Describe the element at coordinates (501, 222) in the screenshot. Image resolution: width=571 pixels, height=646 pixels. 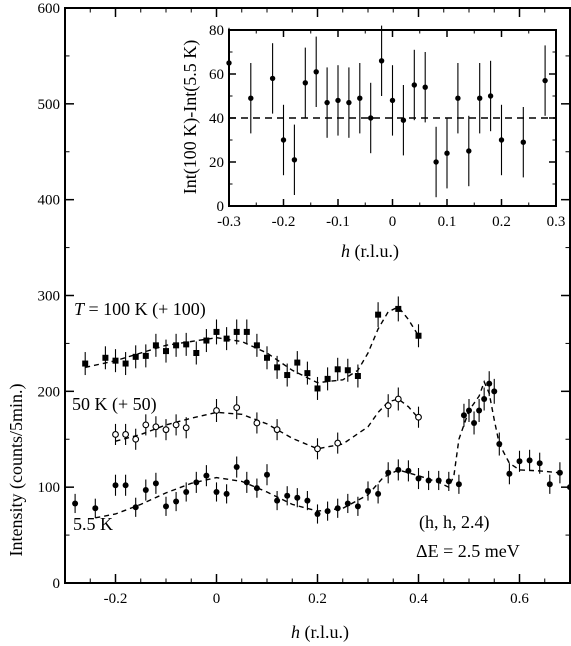
I see `inset-x-tick-label: 0.2` at that location.